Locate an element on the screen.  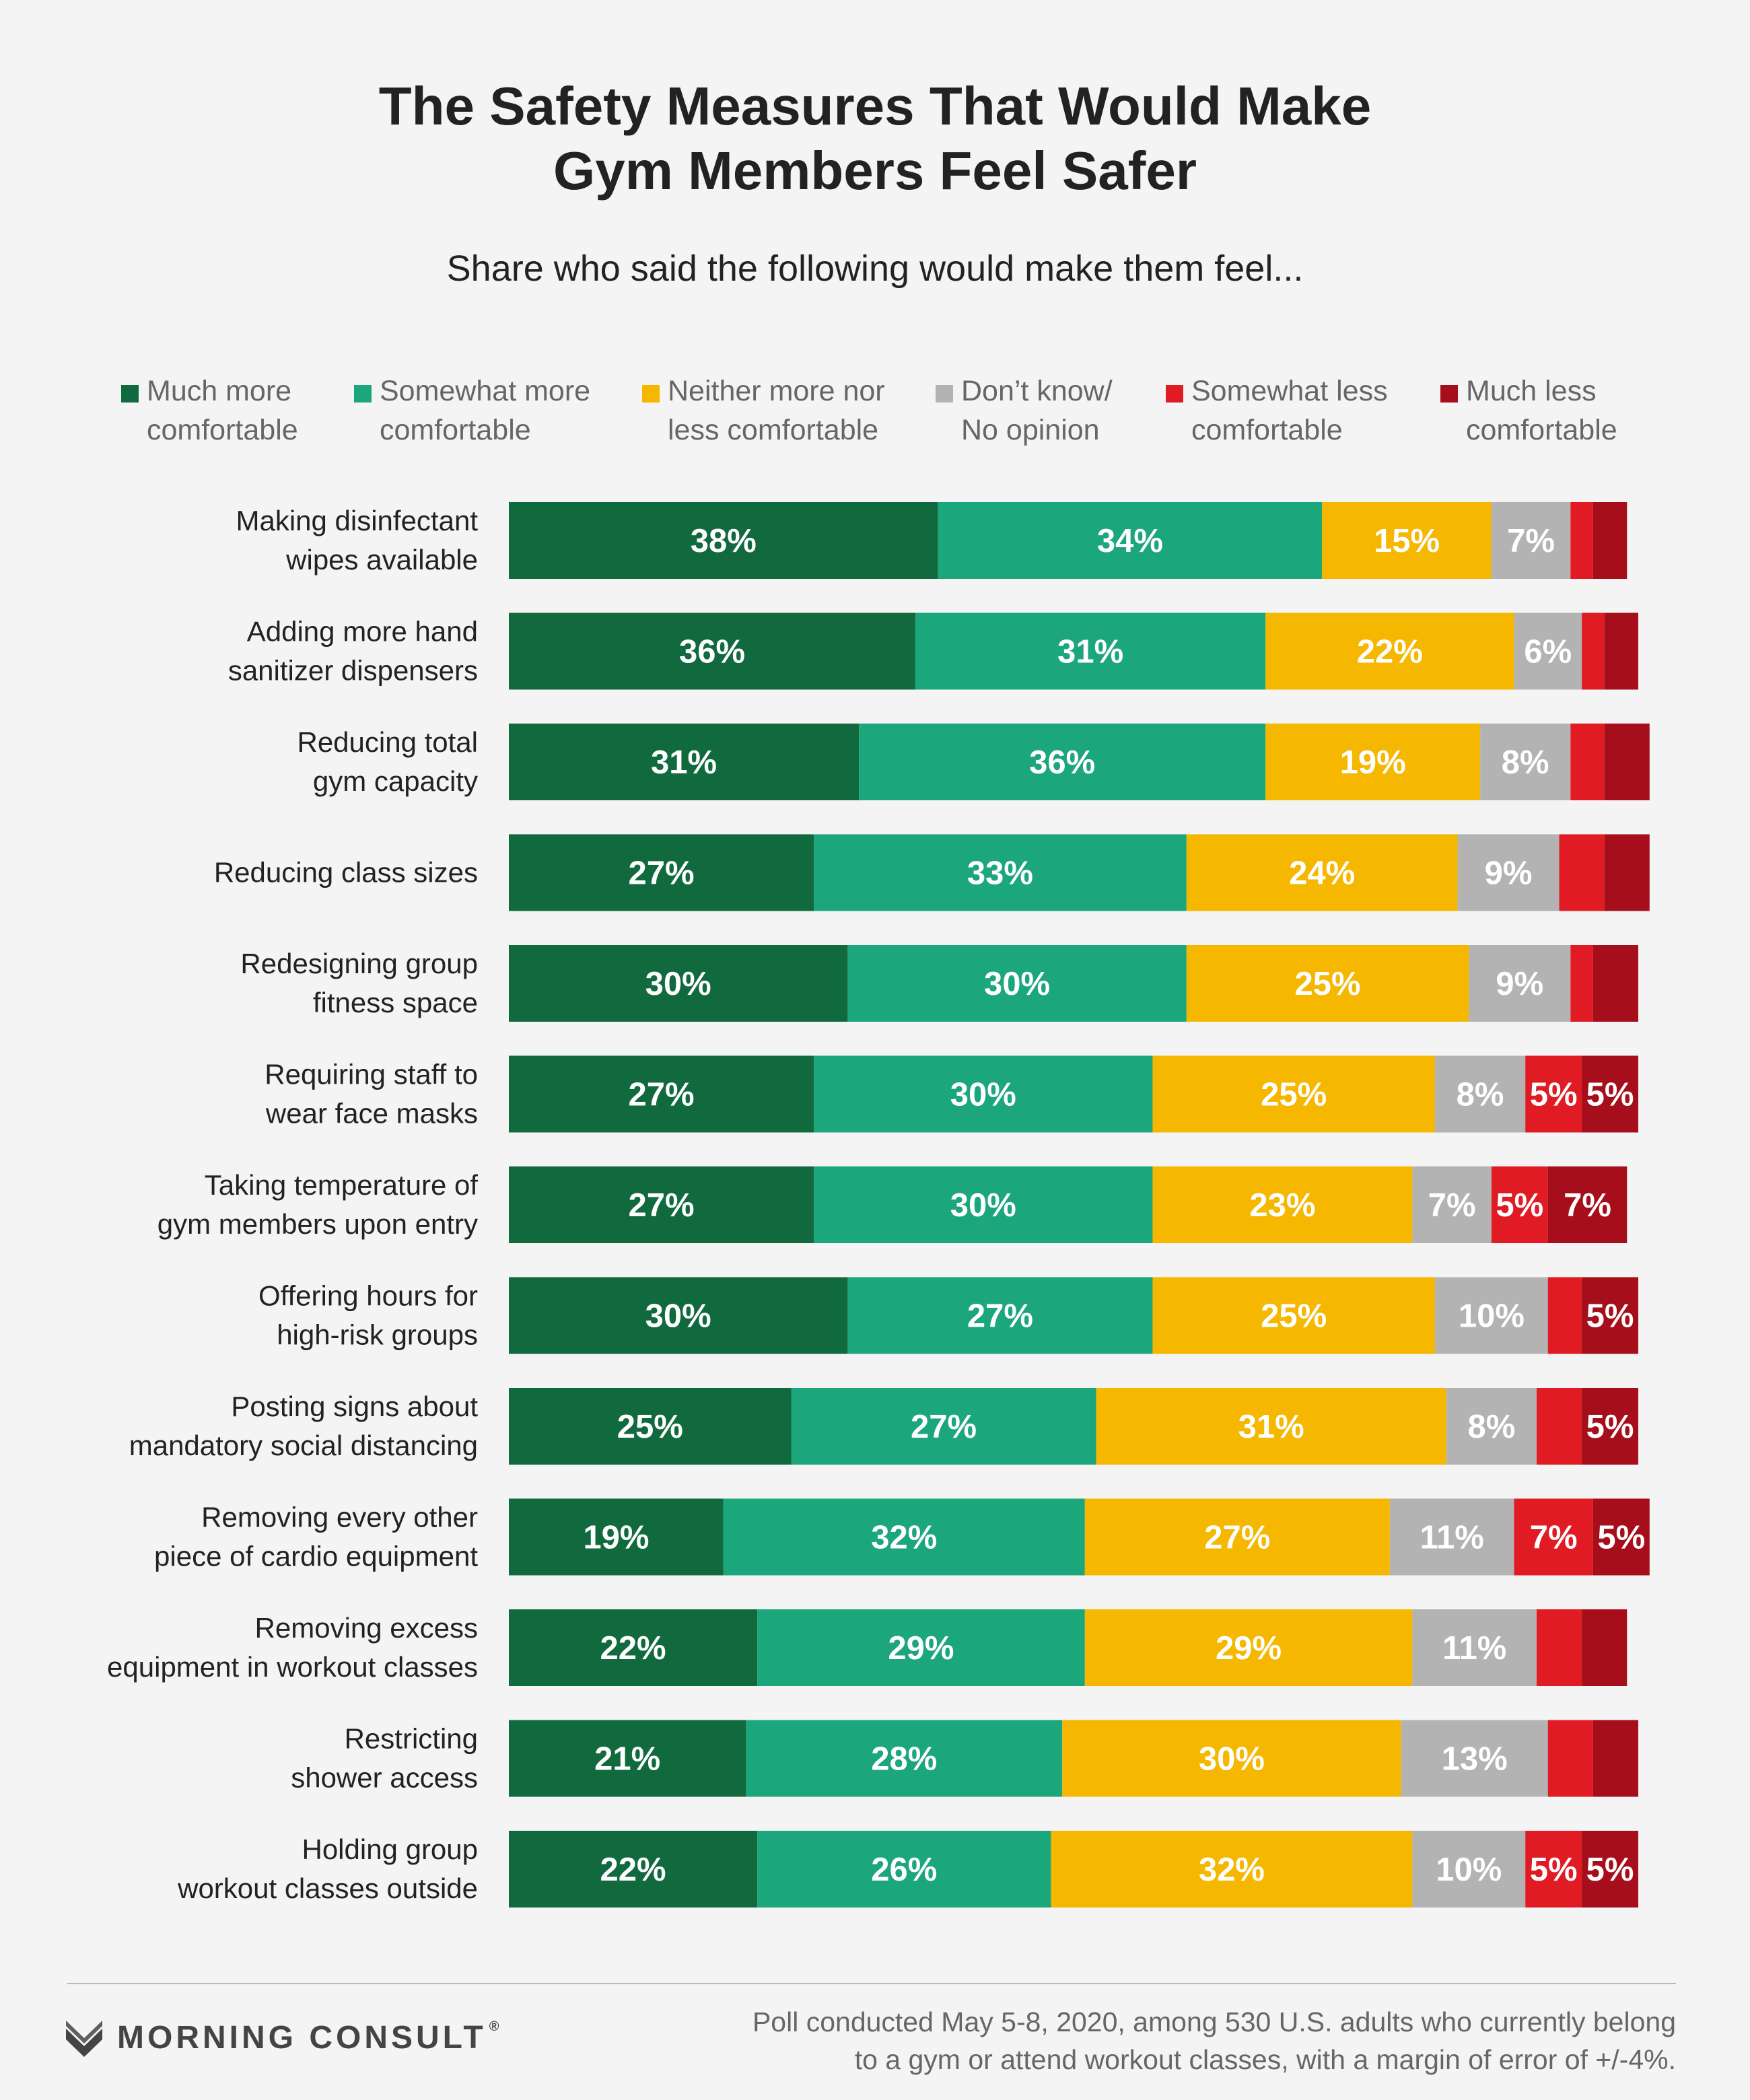
bar-row: Restricting shower access 21% 28% 30% 13% is located at coordinates (964, 1758).